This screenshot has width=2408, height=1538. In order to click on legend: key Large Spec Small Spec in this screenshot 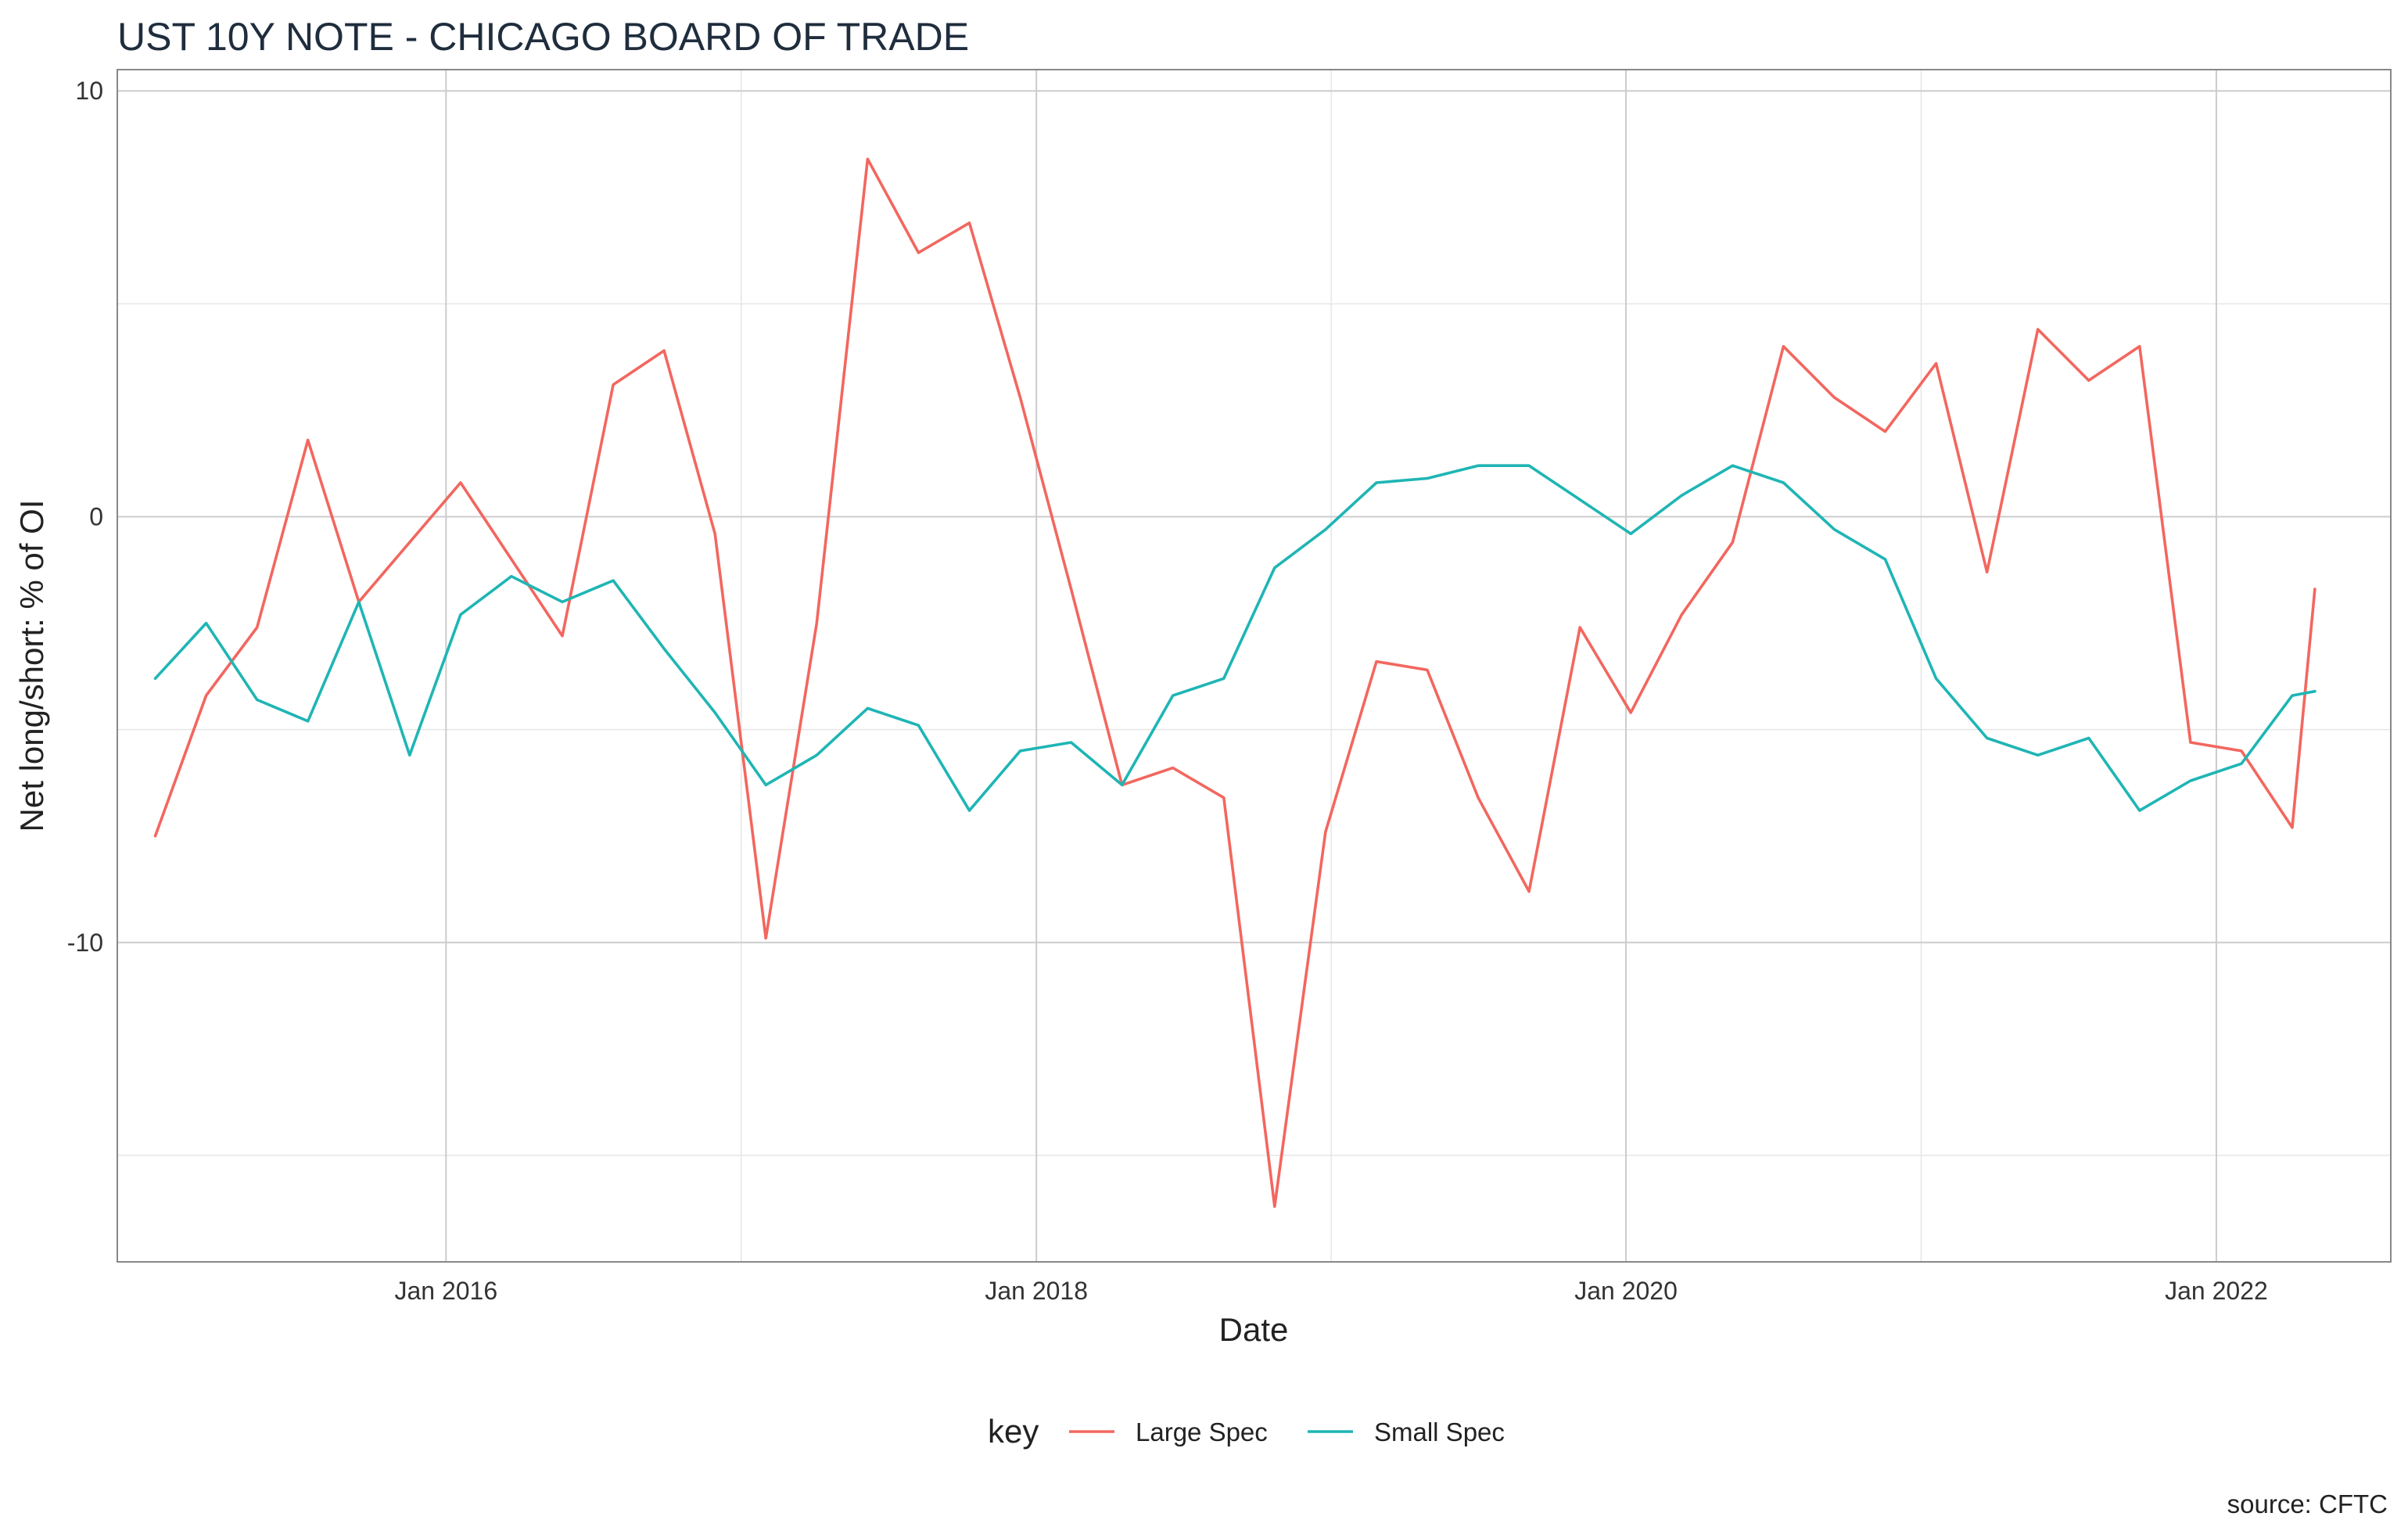, I will do `click(1246, 1431)`.